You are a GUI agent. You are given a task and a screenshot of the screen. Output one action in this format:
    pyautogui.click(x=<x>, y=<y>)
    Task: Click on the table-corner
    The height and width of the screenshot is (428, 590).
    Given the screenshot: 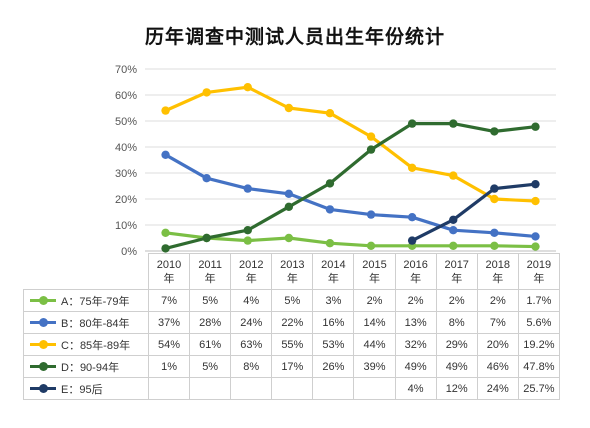 What is the action you would take?
    pyautogui.click(x=86, y=271)
    